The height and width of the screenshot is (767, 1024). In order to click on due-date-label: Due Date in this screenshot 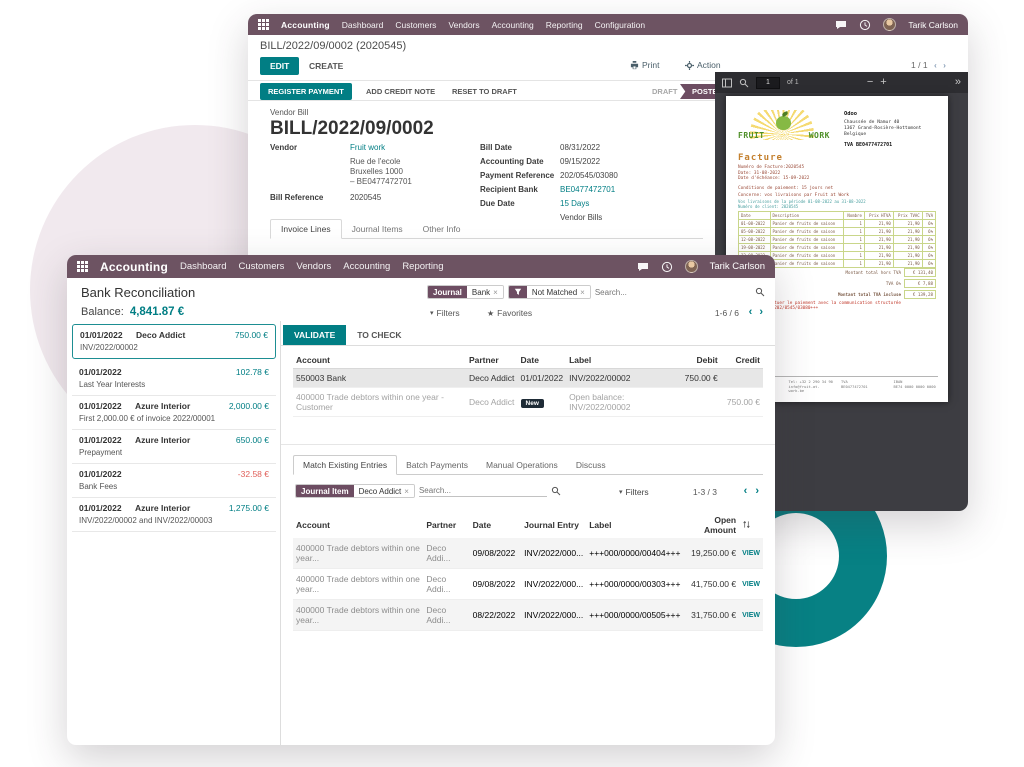, I will do `click(497, 203)`.